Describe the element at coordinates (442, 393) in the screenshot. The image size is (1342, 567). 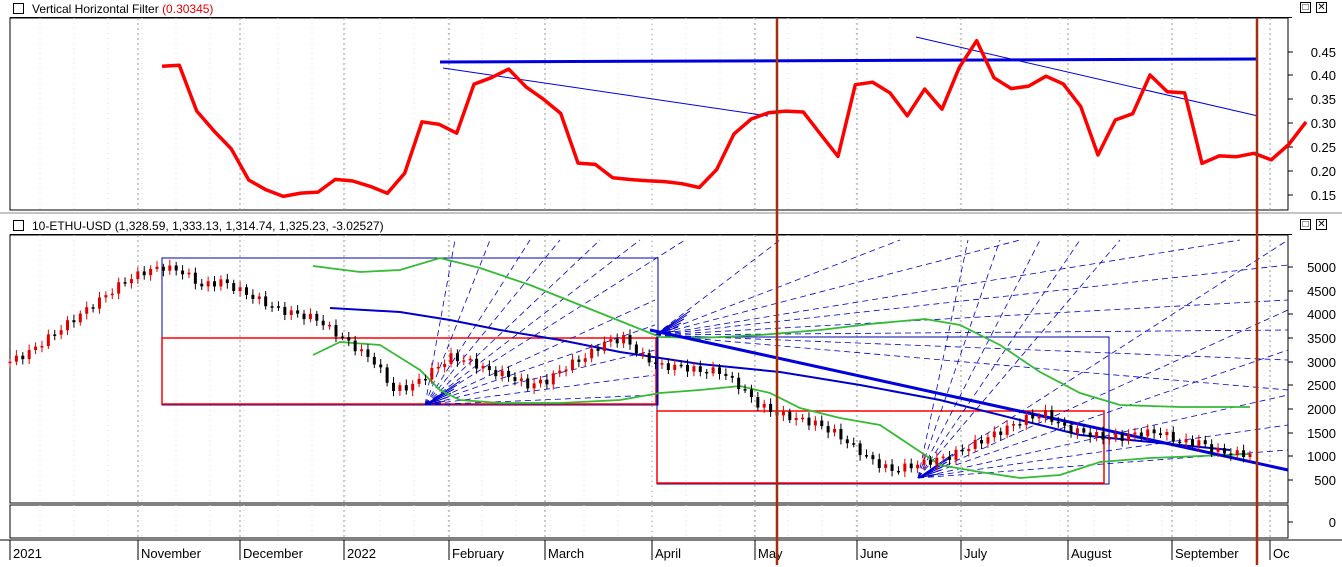
I see `fan-origin-ray` at that location.